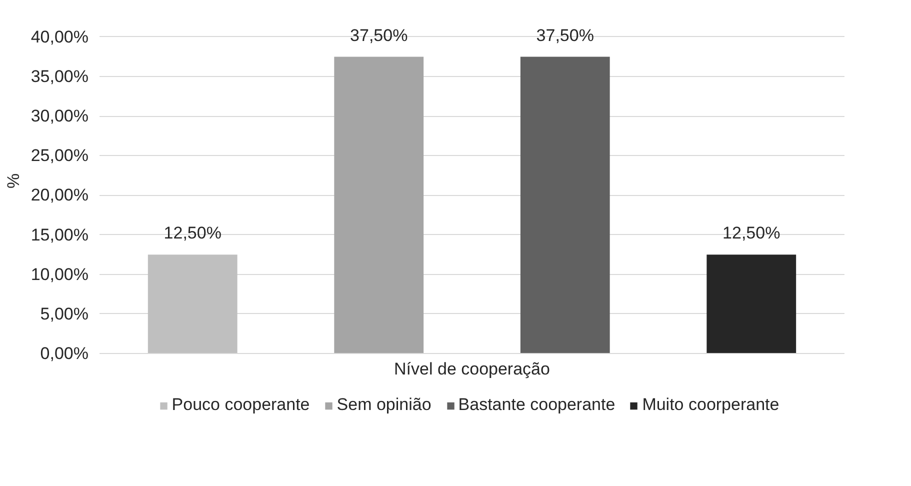  What do you see at coordinates (59, 234) in the screenshot?
I see `y-tick-label: 15,00%` at bounding box center [59, 234].